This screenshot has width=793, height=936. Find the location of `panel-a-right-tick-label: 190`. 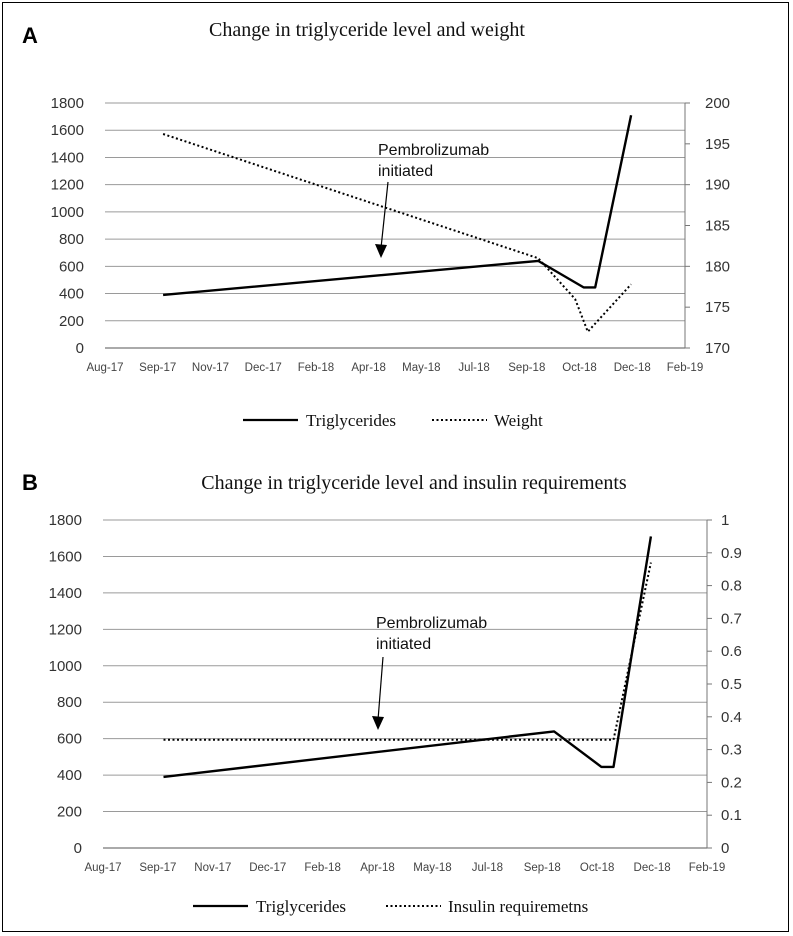

panel-a-right-tick-label: 190 is located at coordinates (717, 185).